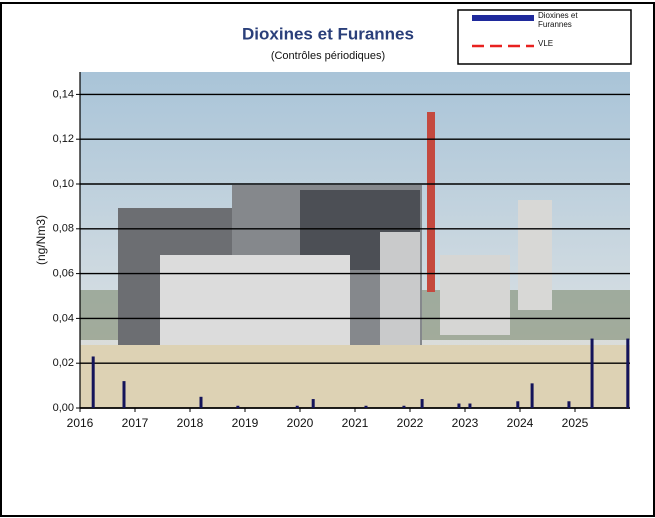 This screenshot has width=655, height=518. Describe the element at coordinates (63, 408) in the screenshot. I see `y-tick-label: 0,00` at that location.